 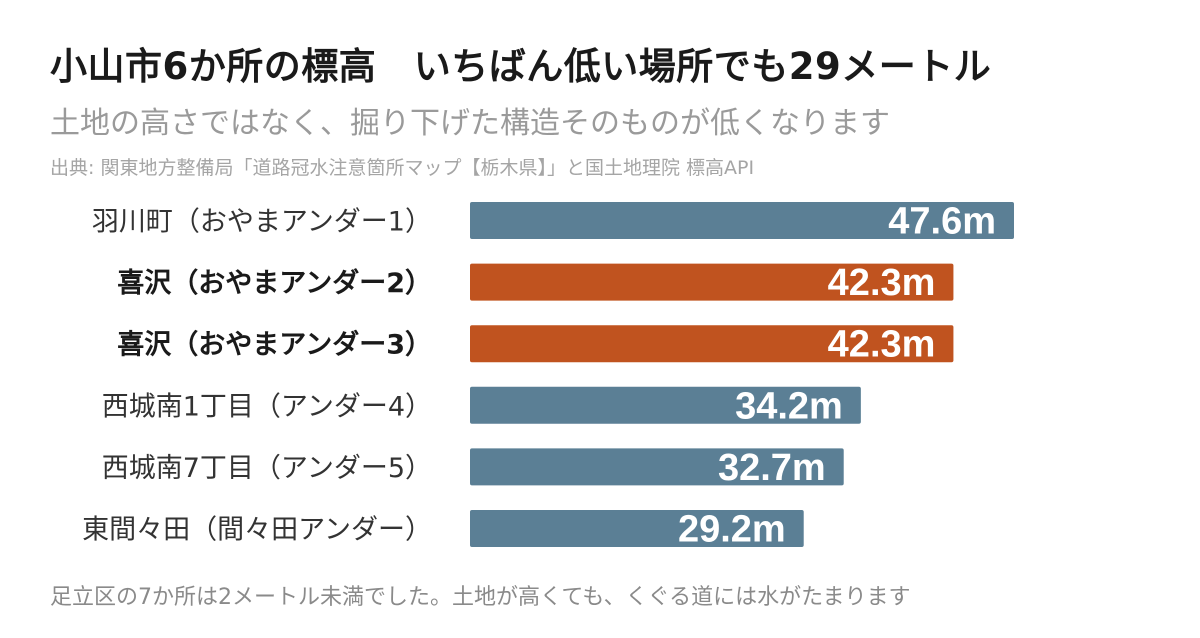 I want to click on category-label: 西城南7丁目（アンダー5）, so click(x=267, y=468).